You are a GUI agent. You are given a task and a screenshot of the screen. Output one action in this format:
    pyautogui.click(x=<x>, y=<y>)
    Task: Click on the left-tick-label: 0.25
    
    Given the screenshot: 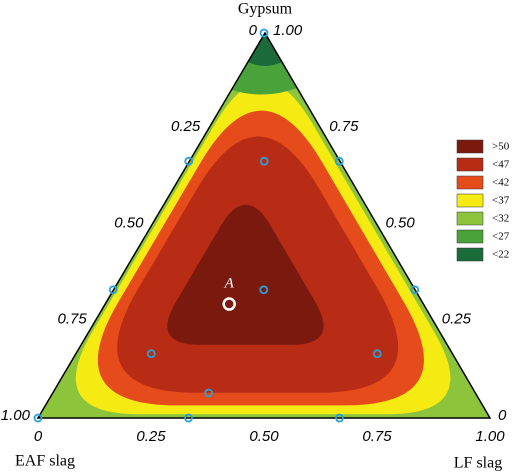 What is the action you would take?
    pyautogui.click(x=186, y=126)
    